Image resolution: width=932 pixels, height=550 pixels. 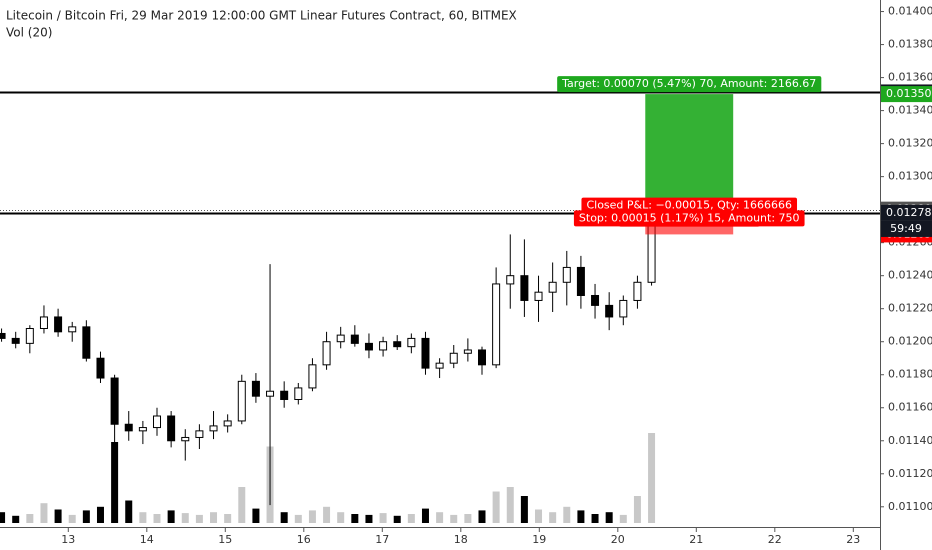 What do you see at coordinates (910, 440) in the screenshot?
I see `y-tick-label: 0.01140` at bounding box center [910, 440].